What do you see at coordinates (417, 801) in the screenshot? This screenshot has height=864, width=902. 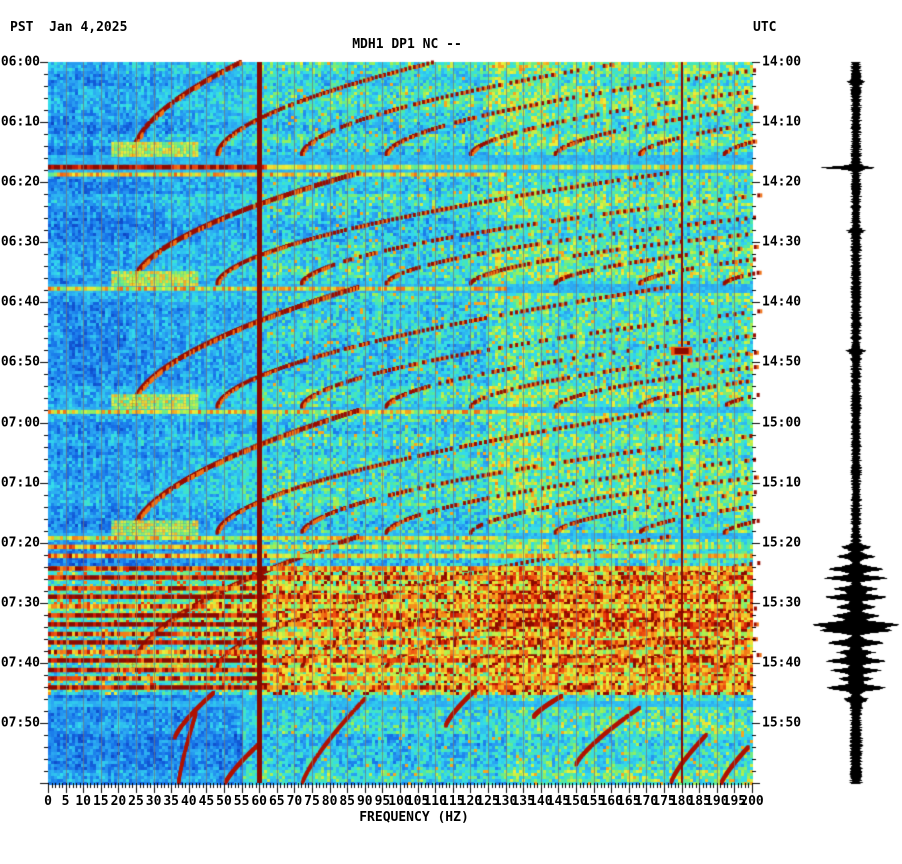 I see `freq-tick-label: 105` at bounding box center [417, 801].